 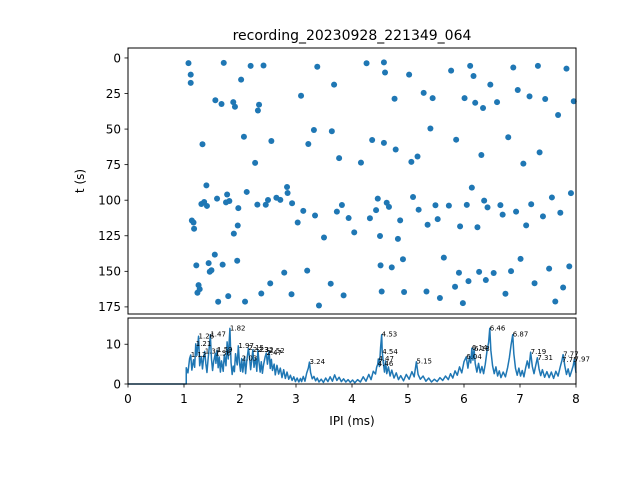 What do you see at coordinates (250, 359) in the screenshot?
I see `peak-label: 2.03` at bounding box center [250, 359].